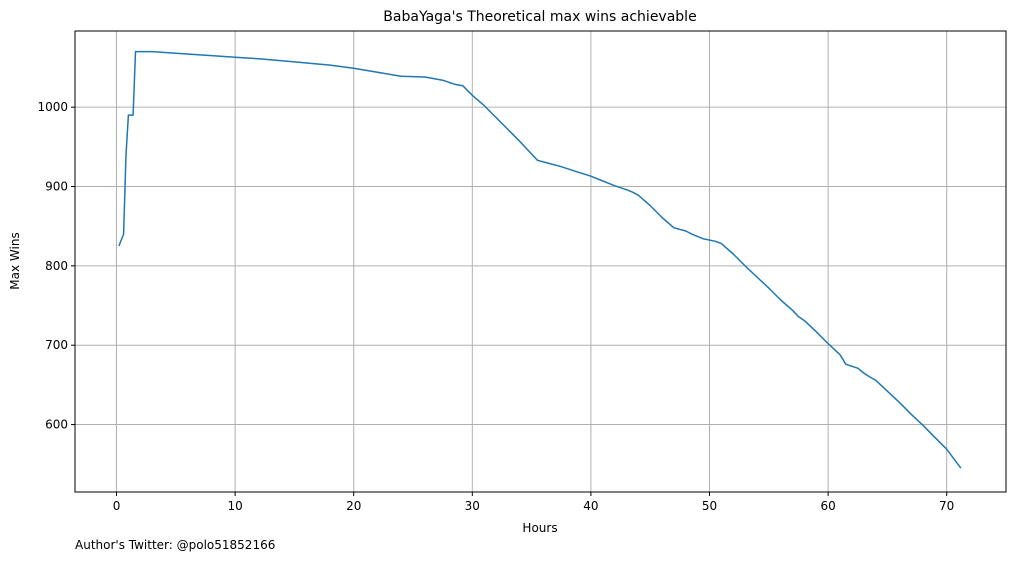 The height and width of the screenshot is (562, 1014). Describe the element at coordinates (117, 506) in the screenshot. I see `x-tick-label: 0` at that location.